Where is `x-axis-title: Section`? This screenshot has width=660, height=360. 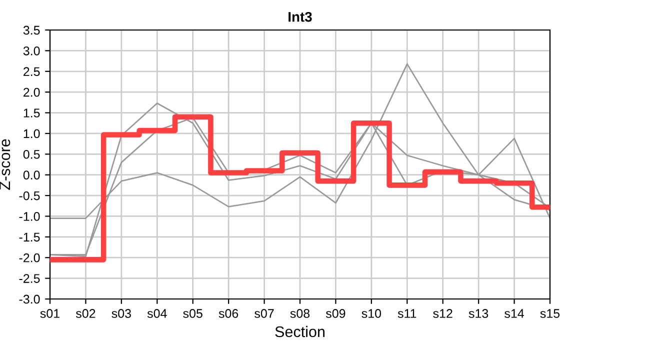
x-axis-title: Section is located at coordinates (299, 332).